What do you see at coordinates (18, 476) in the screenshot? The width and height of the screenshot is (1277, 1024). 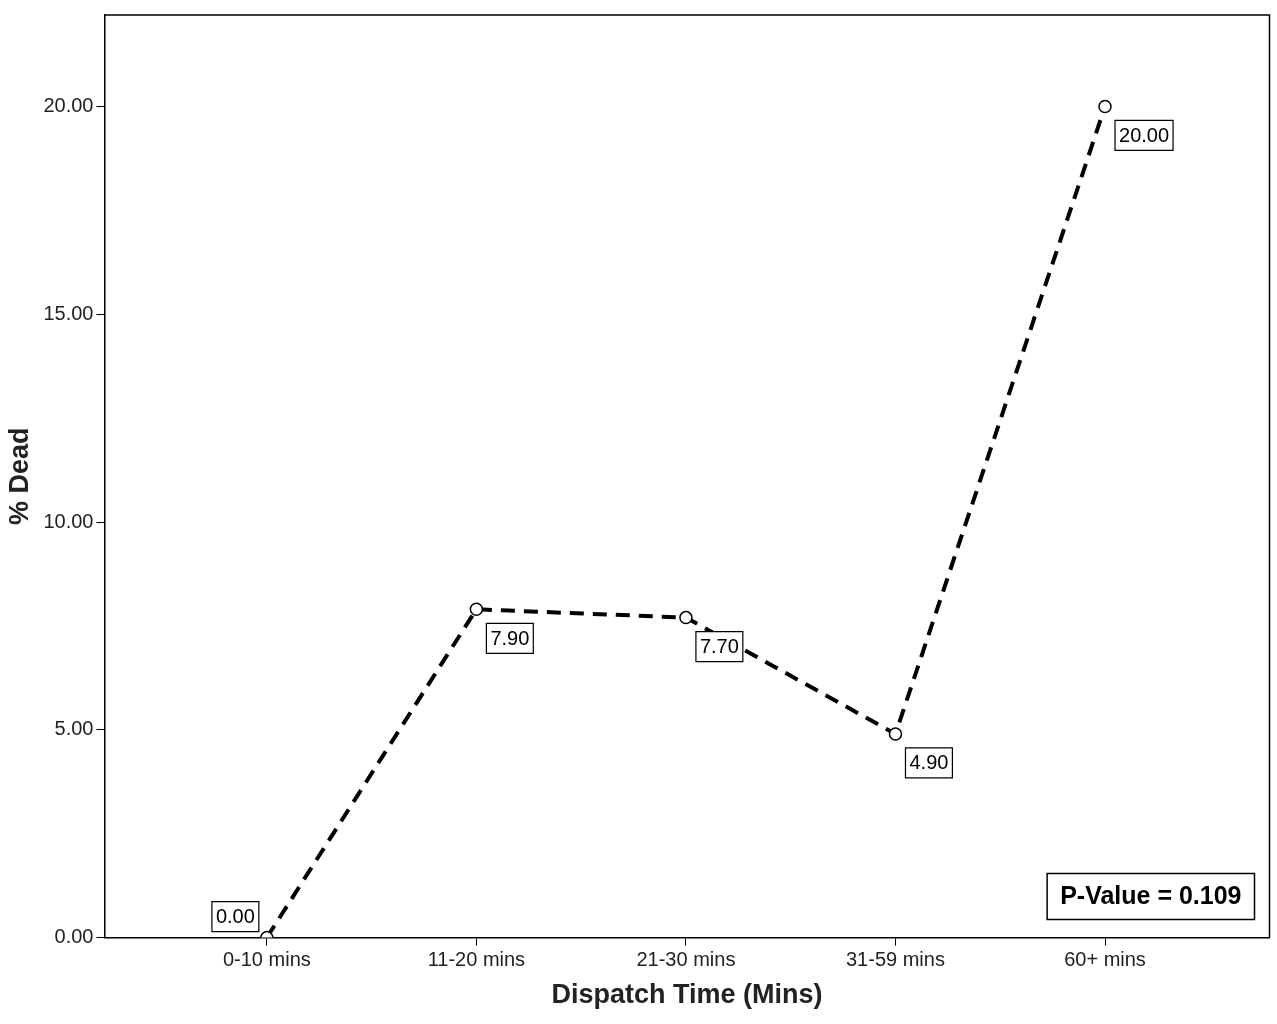 I see `y-axis-title: % Dead` at bounding box center [18, 476].